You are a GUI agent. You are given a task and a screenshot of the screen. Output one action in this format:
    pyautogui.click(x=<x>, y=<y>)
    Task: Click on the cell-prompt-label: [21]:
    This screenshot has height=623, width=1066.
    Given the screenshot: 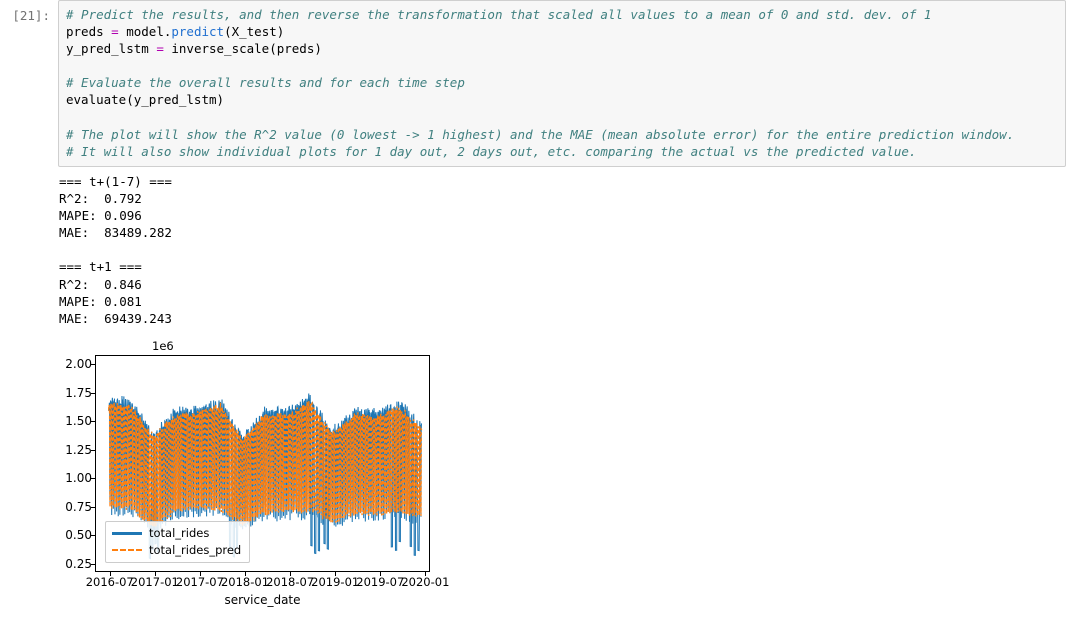 What is the action you would take?
    pyautogui.click(x=31, y=15)
    